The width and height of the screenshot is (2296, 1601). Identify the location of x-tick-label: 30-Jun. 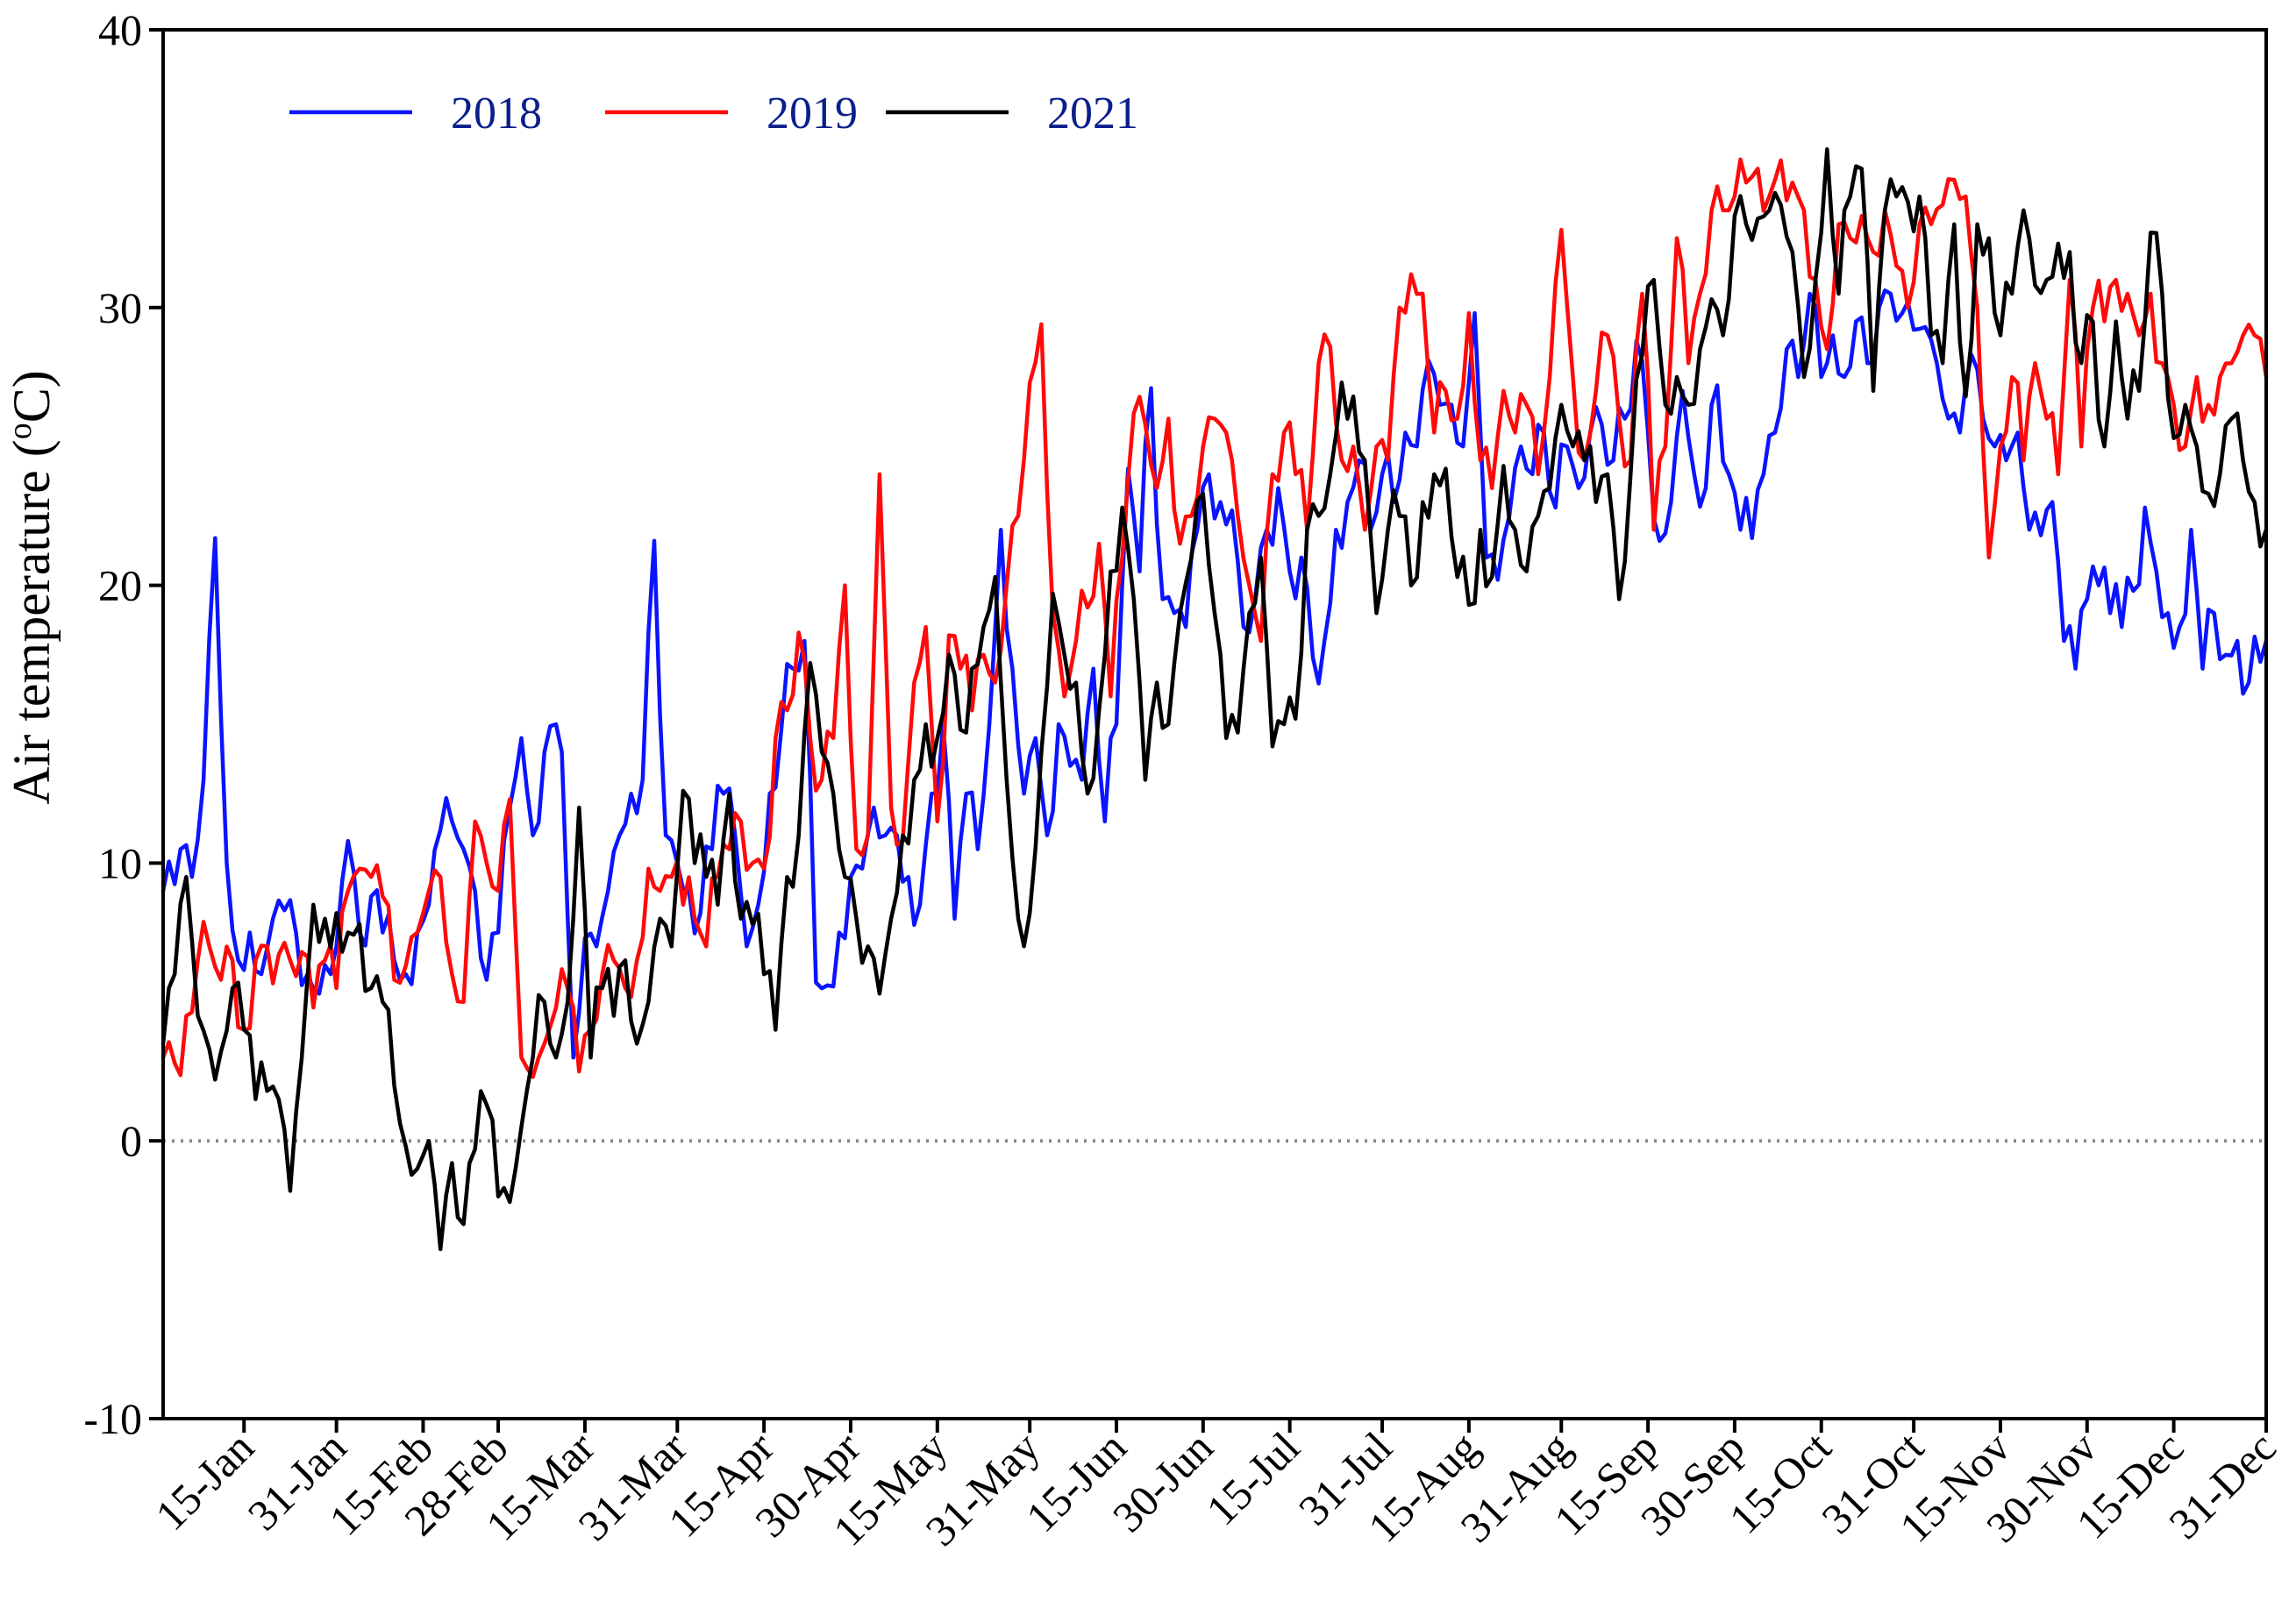
(1163, 1481).